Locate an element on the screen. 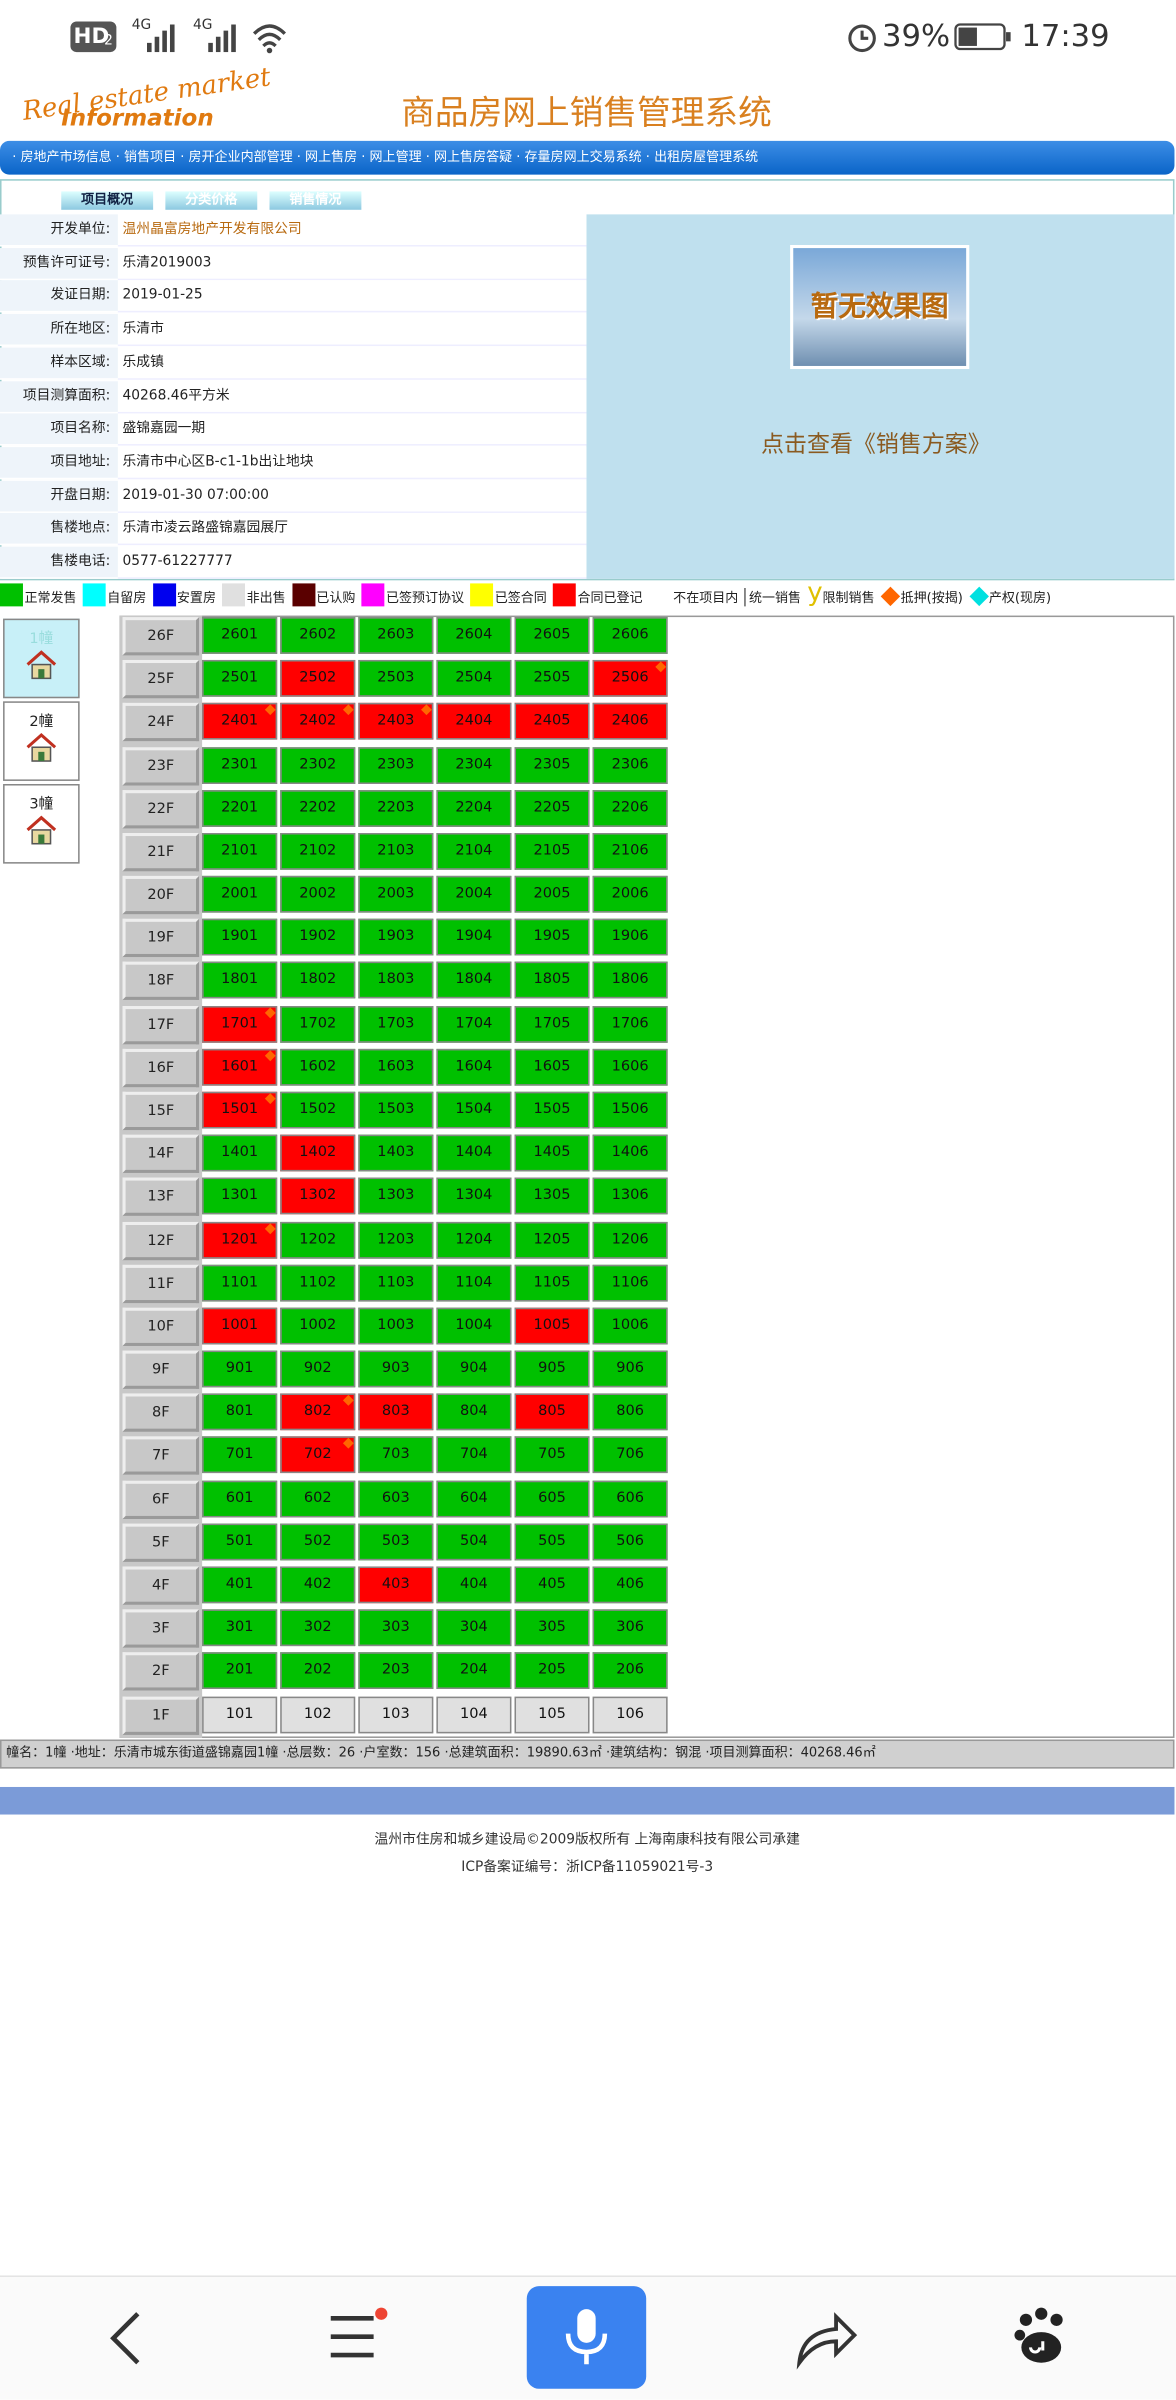  unit: 1405 is located at coordinates (552, 1153).